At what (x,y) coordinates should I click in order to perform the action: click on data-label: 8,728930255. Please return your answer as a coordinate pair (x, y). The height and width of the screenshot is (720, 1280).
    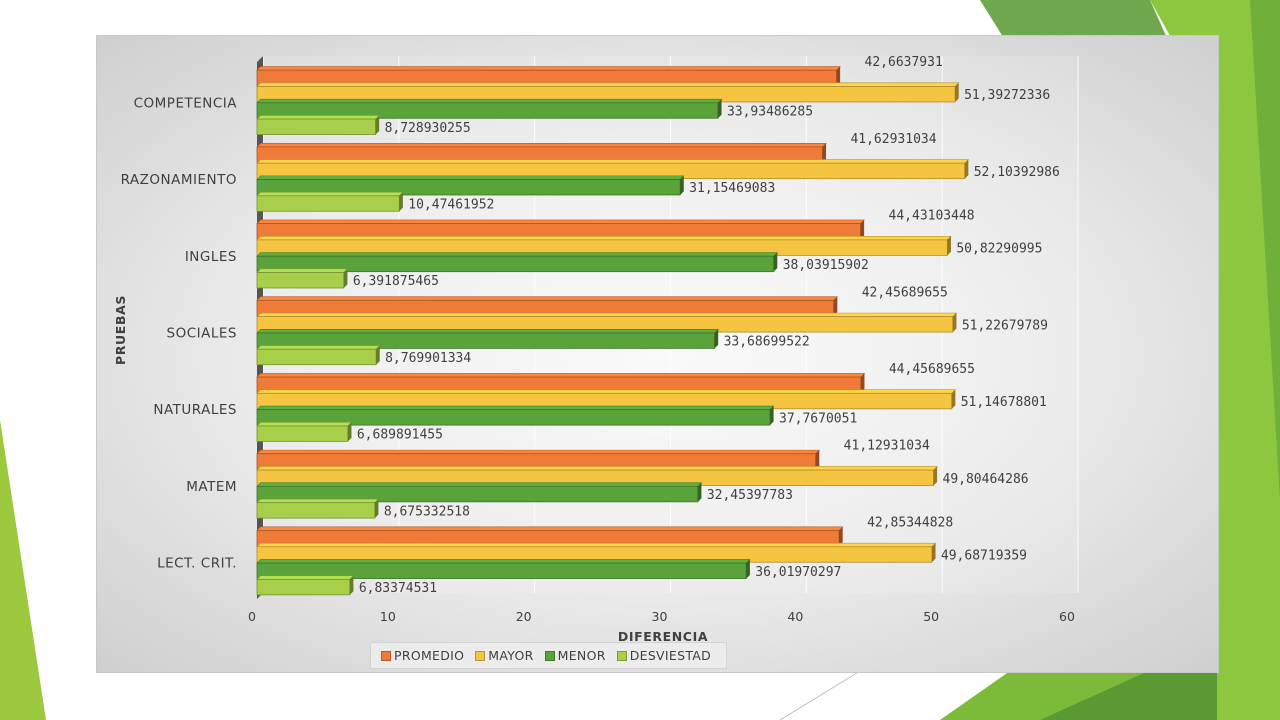
    Looking at the image, I should click on (428, 128).